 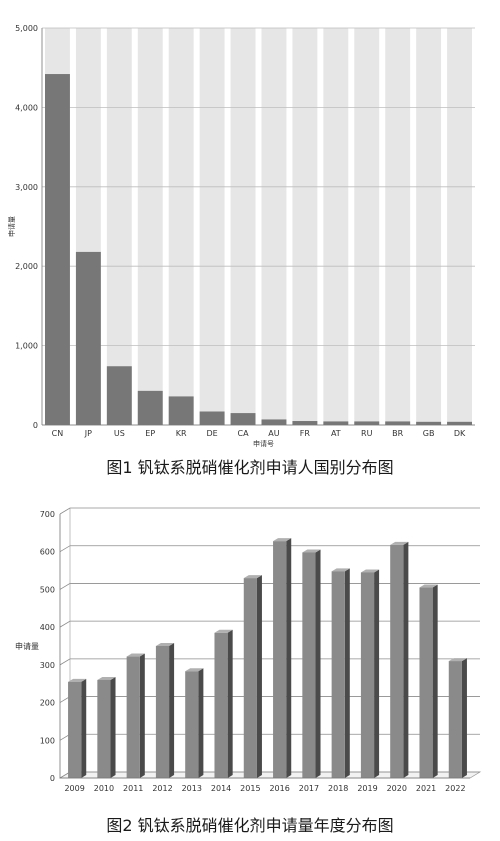 I want to click on chart1-xtick-label: BR, so click(x=397, y=433).